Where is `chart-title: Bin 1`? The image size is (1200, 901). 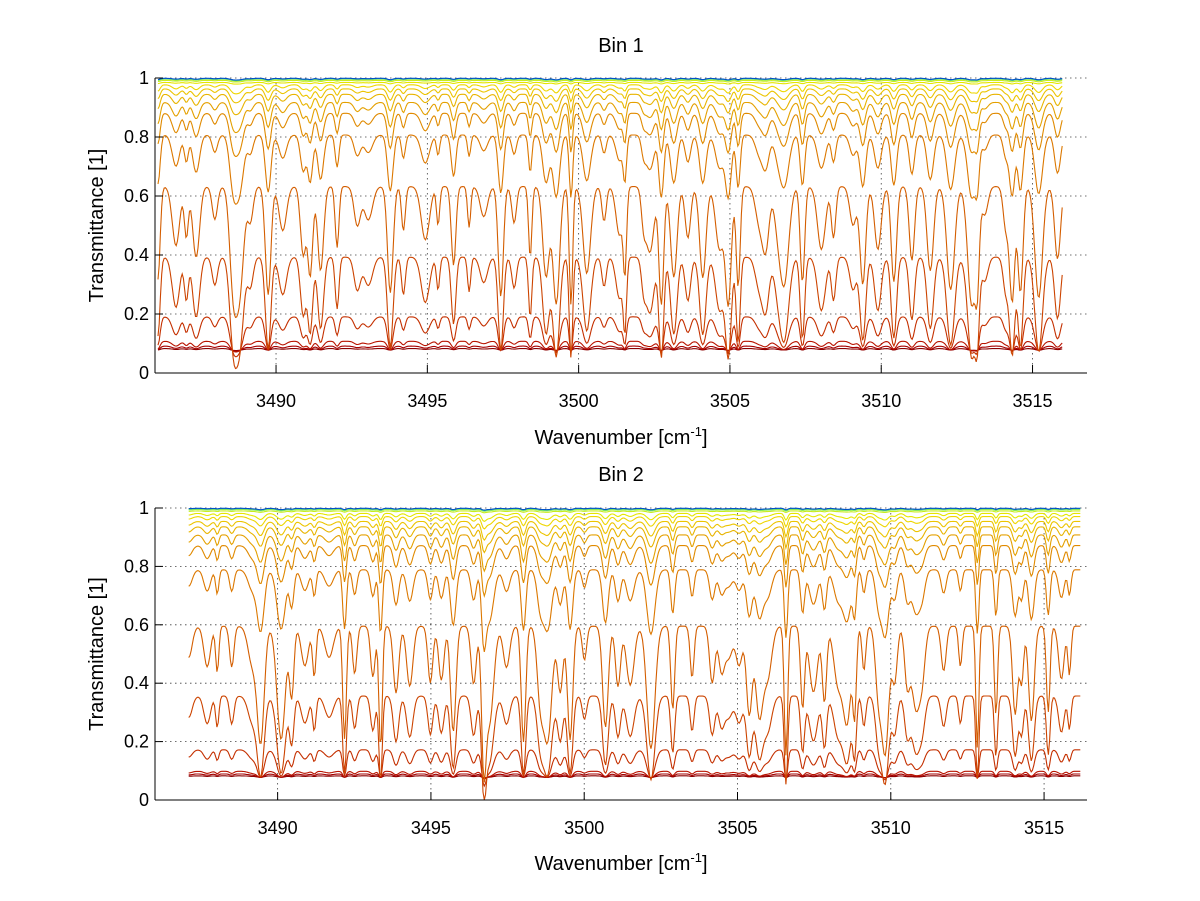 chart-title: Bin 1 is located at coordinates (621, 46).